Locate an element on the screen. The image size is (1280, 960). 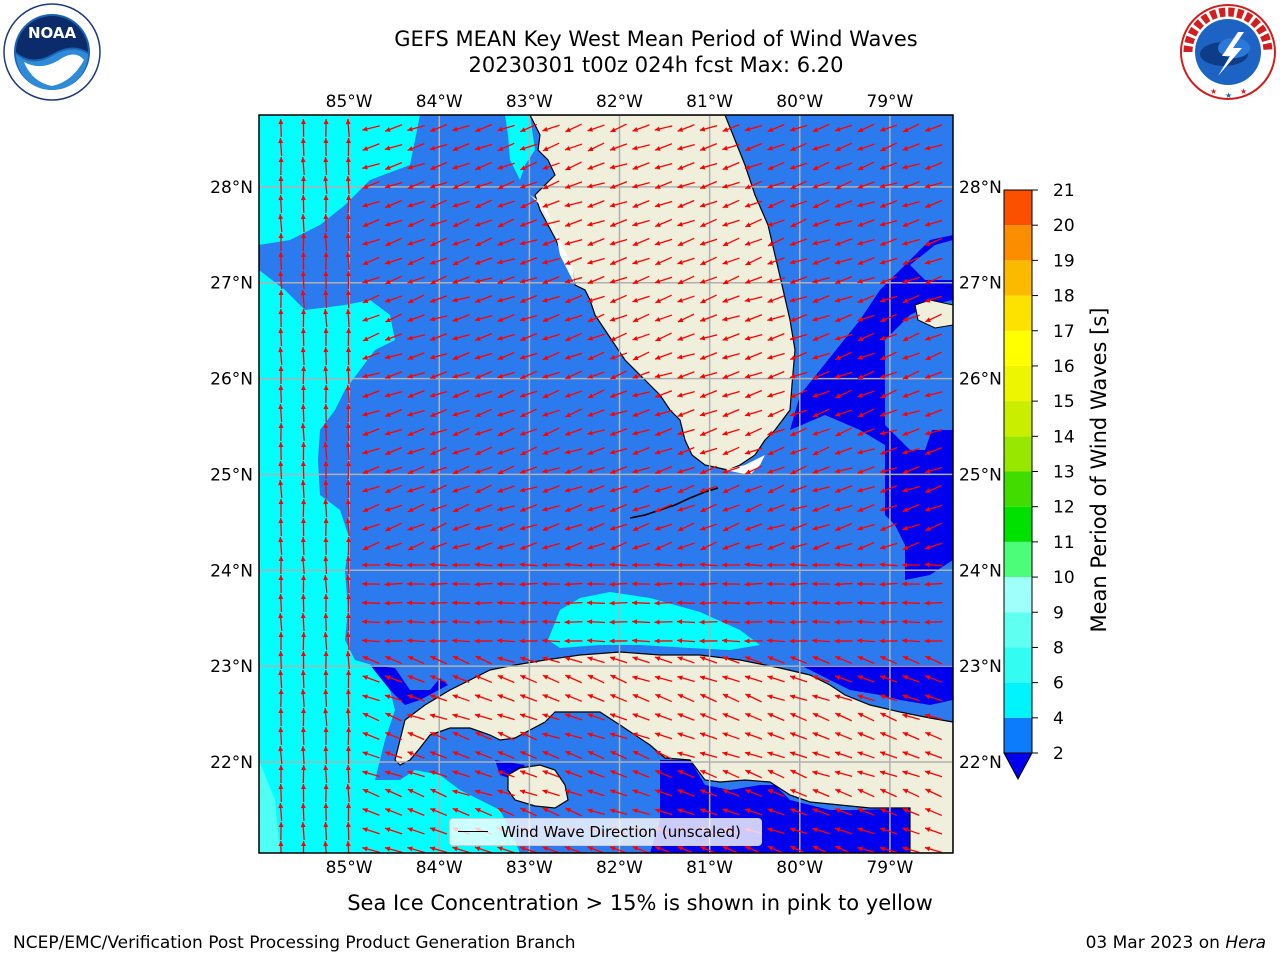
lat-label-right: 23°N is located at coordinates (980, 667).